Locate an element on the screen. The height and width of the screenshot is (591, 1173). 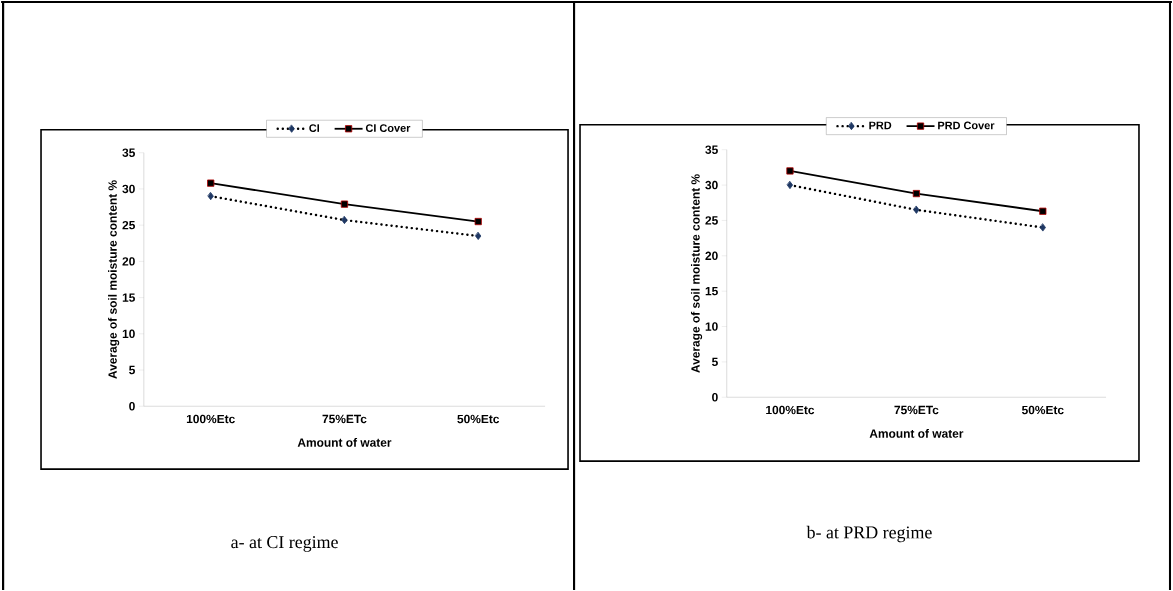
legend-label: CI is located at coordinates (314, 128).